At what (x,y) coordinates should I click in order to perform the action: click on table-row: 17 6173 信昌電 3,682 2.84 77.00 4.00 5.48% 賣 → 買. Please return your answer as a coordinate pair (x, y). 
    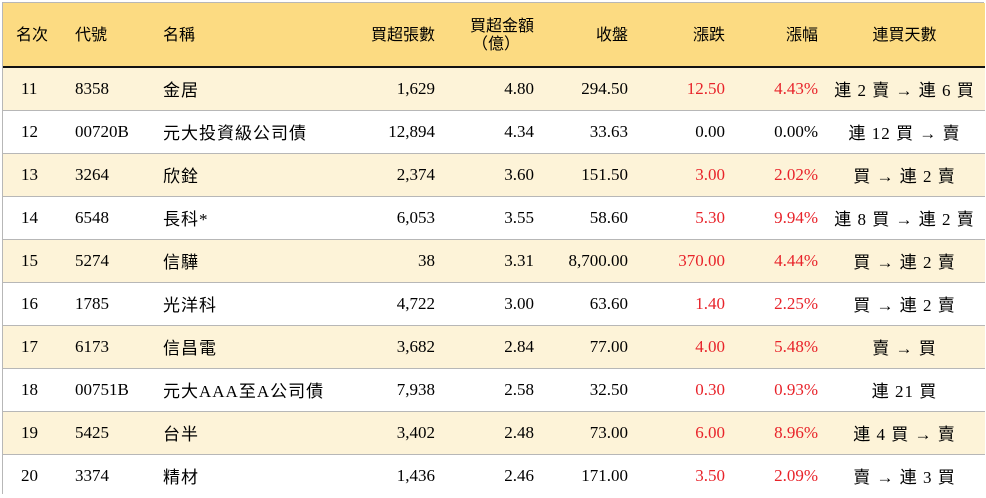
    Looking at the image, I should click on (494, 346).